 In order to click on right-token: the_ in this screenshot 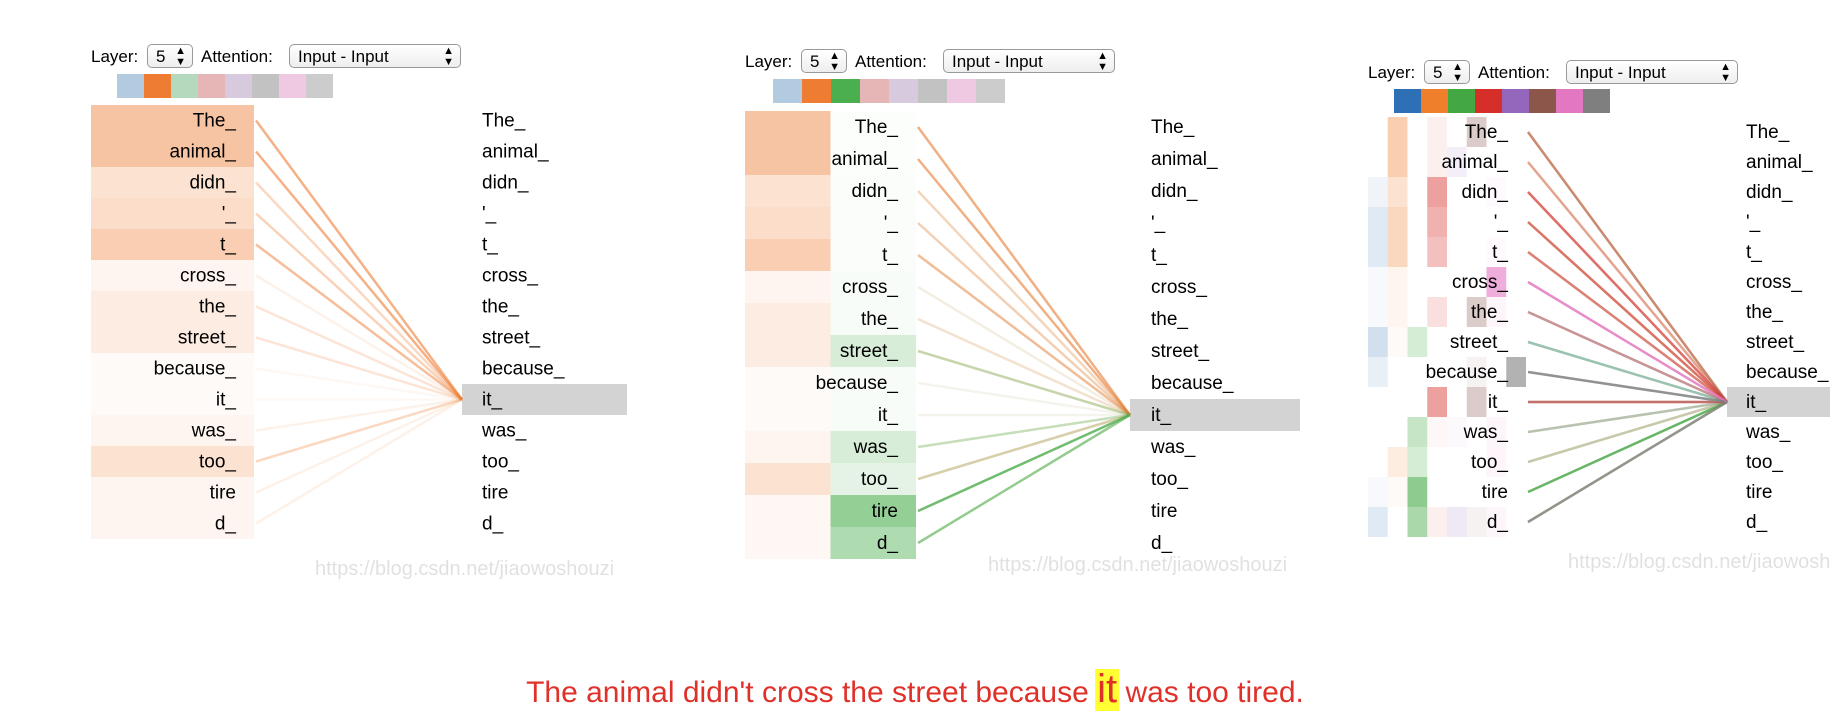, I will do `click(500, 307)`.